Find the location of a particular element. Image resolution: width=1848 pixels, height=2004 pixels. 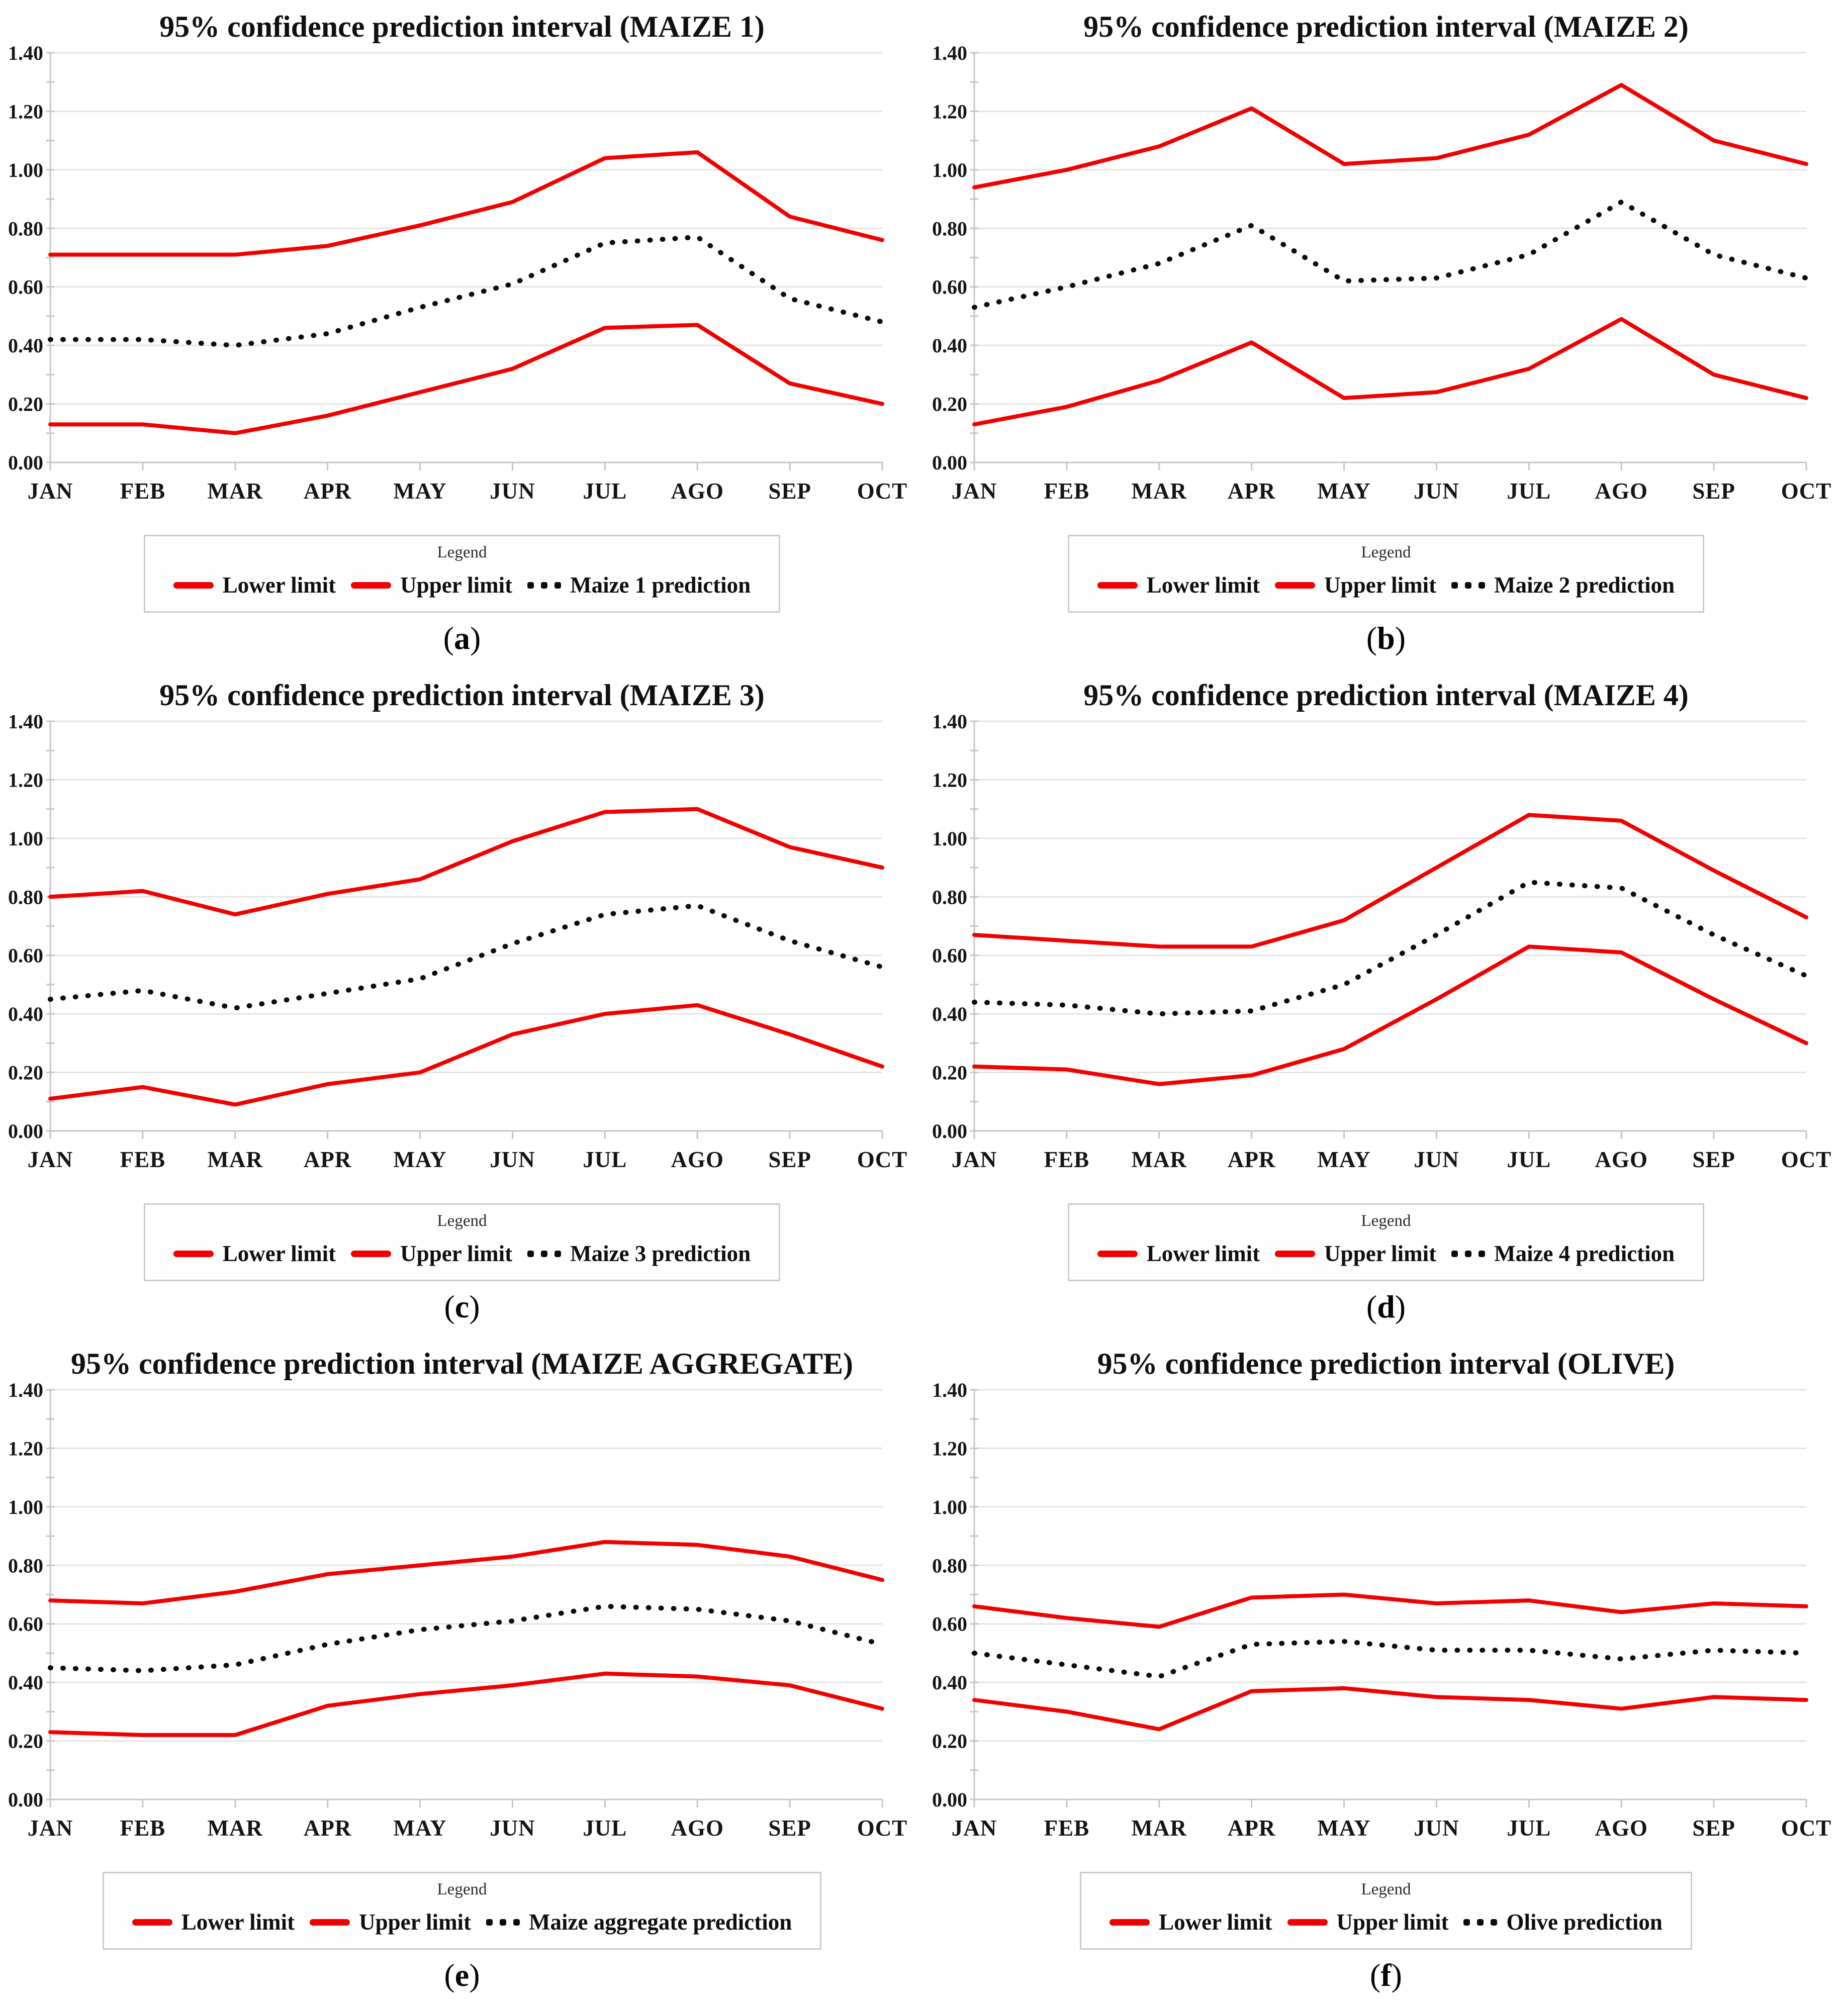

x-tick-label: OCT is located at coordinates (1807, 1159).